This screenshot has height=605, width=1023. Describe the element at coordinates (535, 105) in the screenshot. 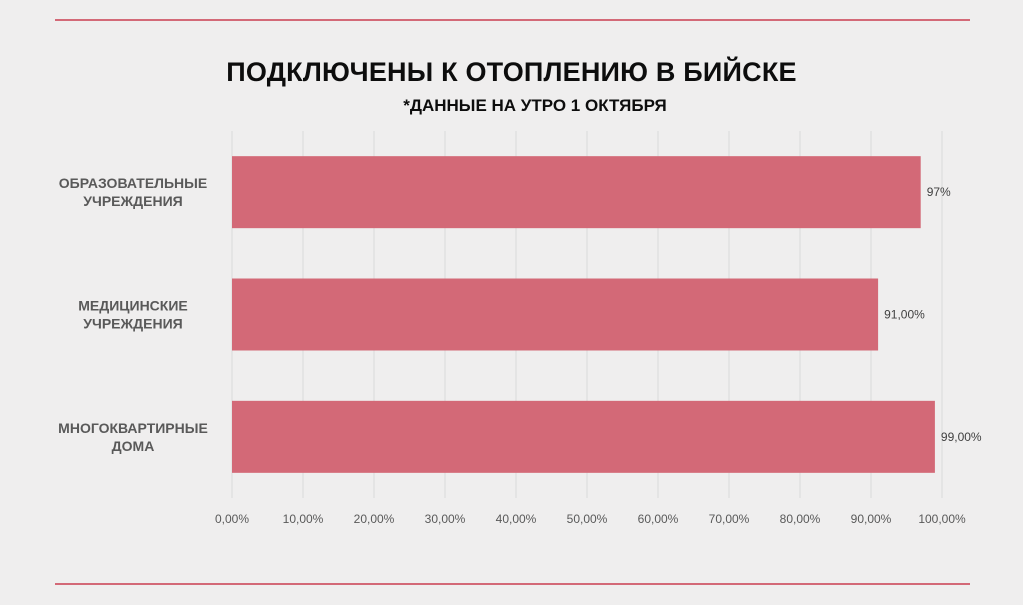

I see `chart-subtitle: *ДАННЫЕ НА УТРО 1 ОКТЯБРЯ` at that location.